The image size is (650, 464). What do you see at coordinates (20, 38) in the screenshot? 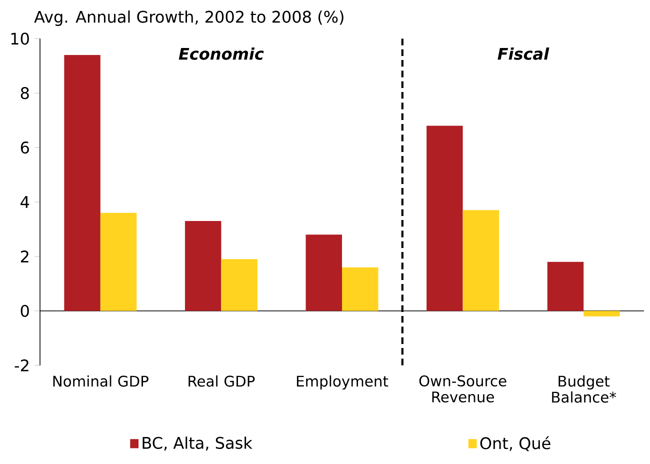
I see `y-tick-label: 10` at bounding box center [20, 38].